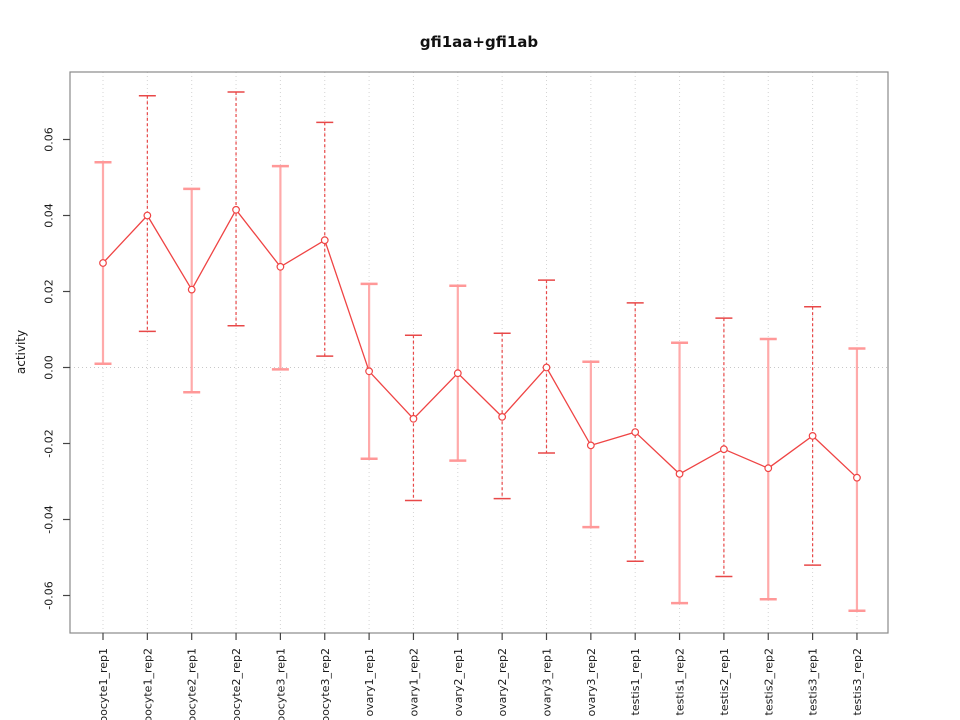 Image resolution: width=960 pixels, height=720 pixels. I want to click on x-tick-label: ovary2_rep1, so click(458, 682).